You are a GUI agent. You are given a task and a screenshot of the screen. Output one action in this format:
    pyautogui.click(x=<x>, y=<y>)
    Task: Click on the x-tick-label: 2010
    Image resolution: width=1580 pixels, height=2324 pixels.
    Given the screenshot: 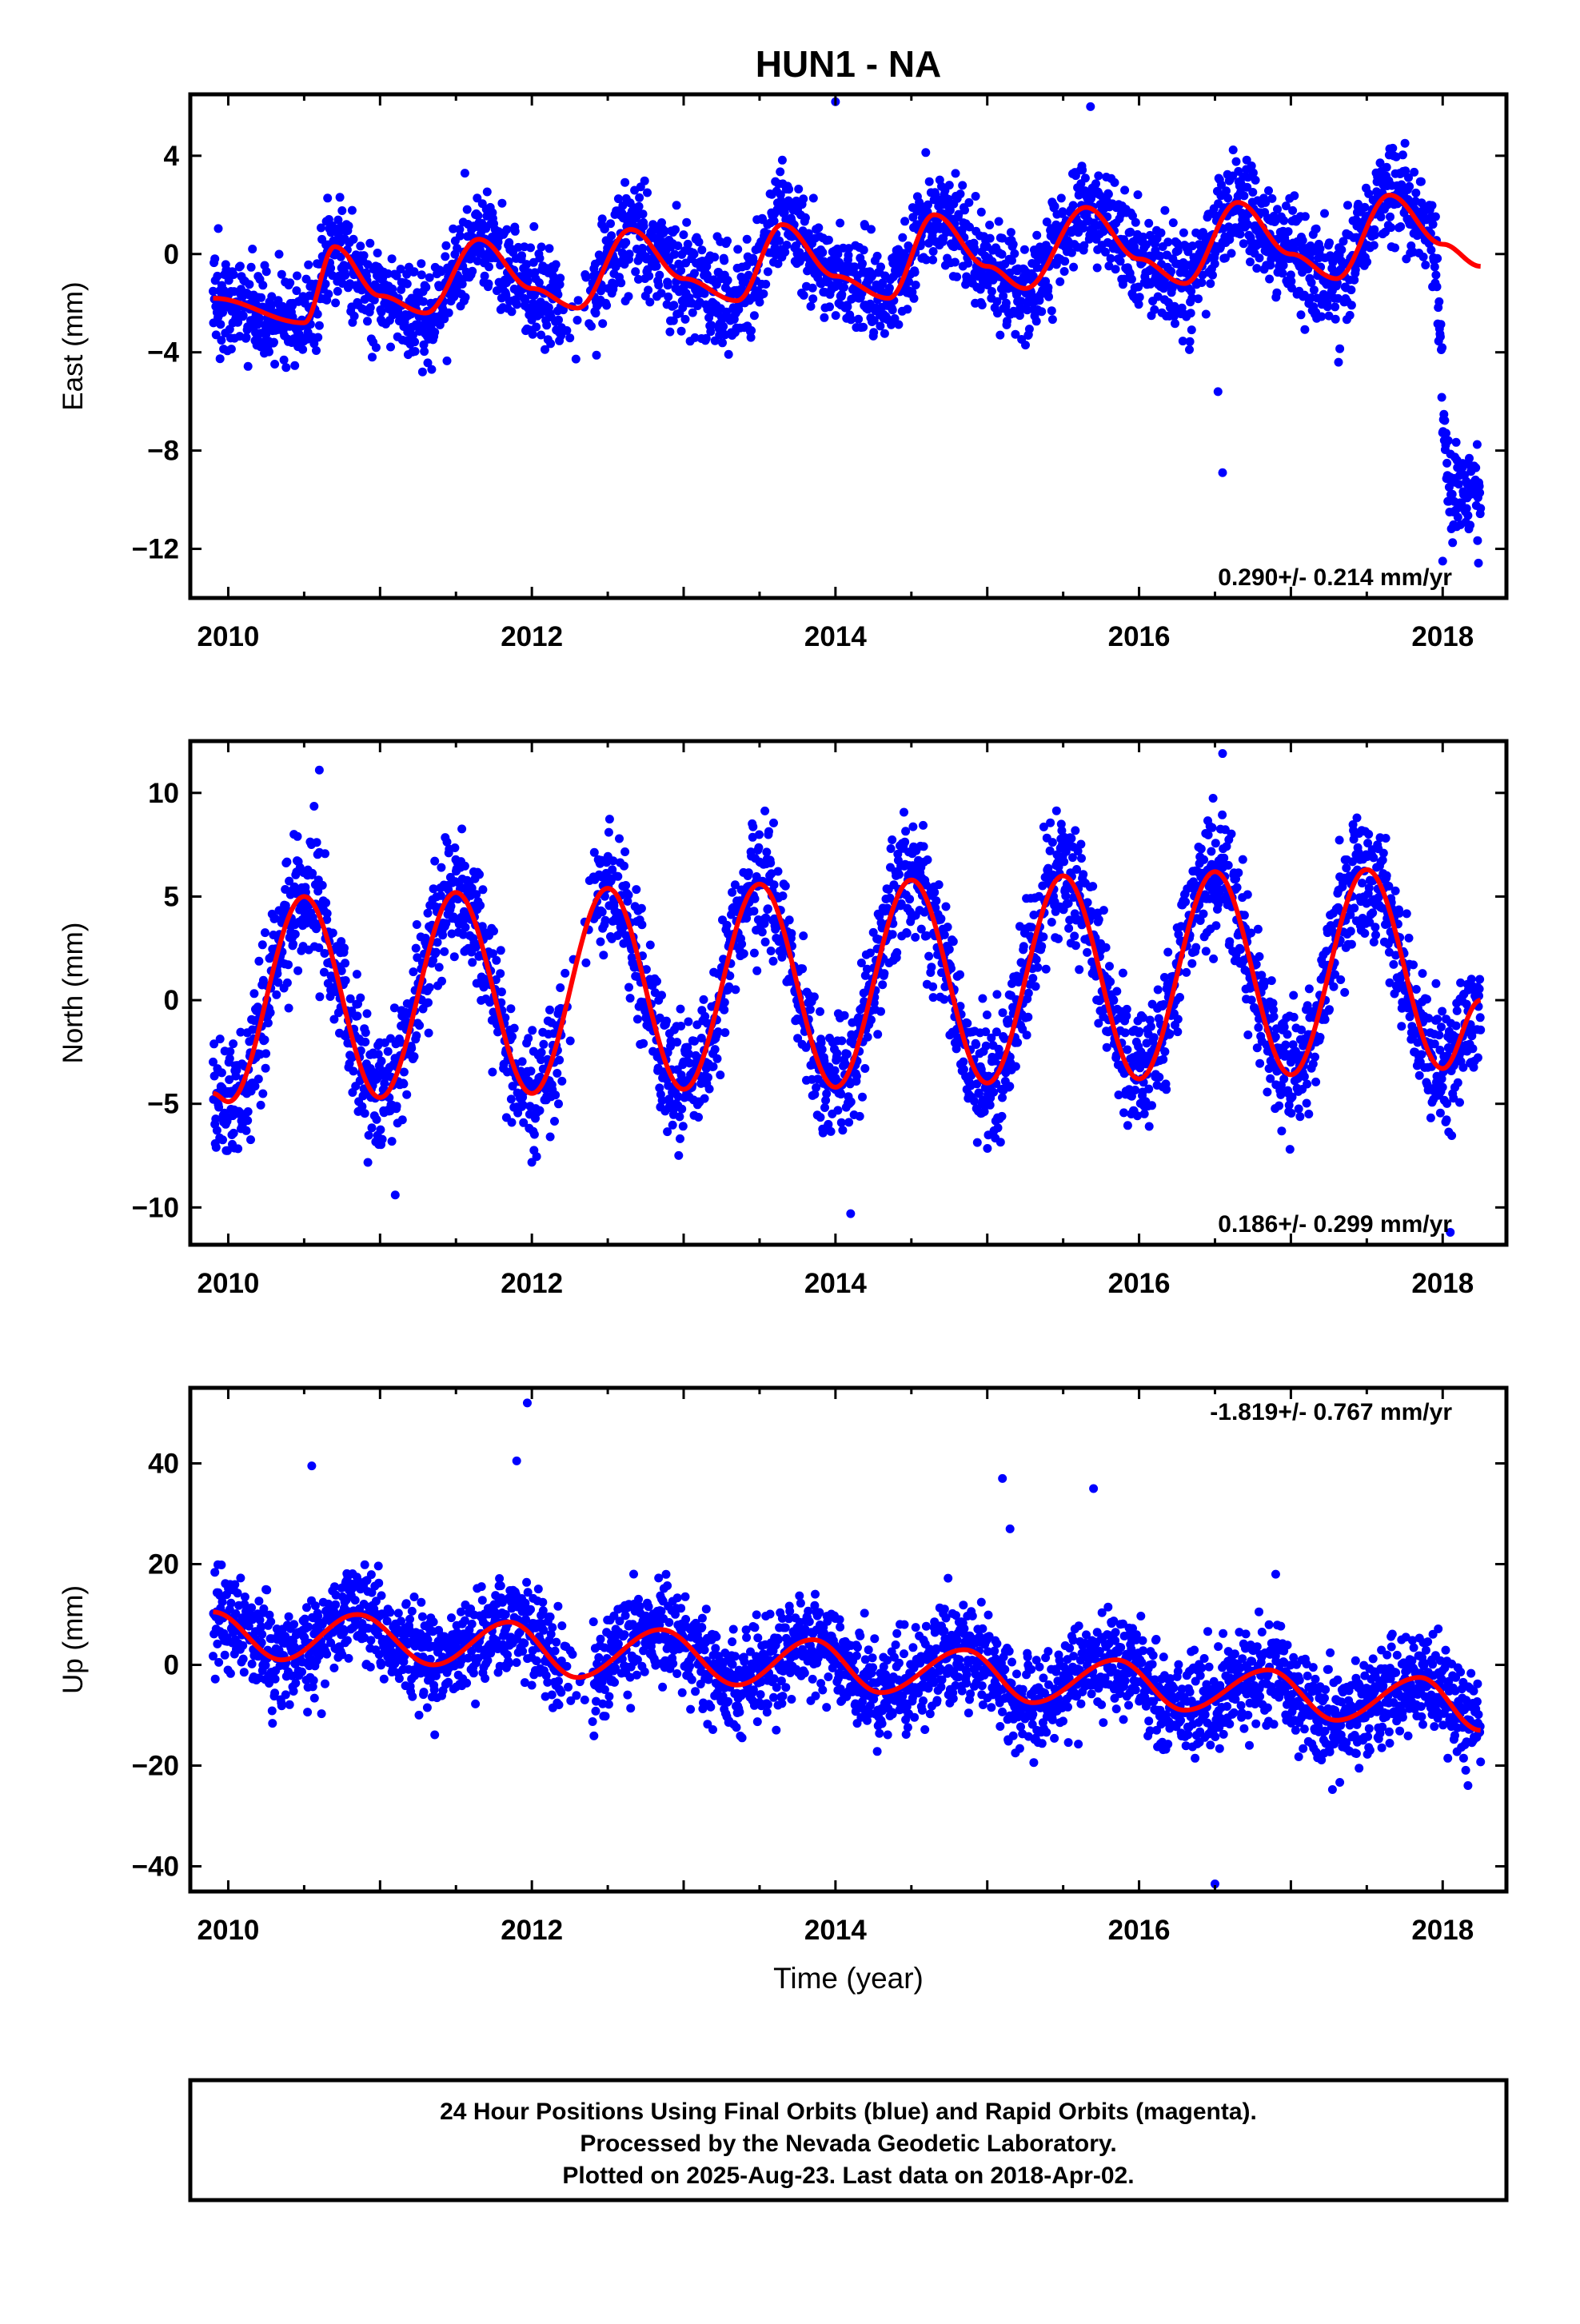 What is the action you would take?
    pyautogui.click(x=229, y=637)
    